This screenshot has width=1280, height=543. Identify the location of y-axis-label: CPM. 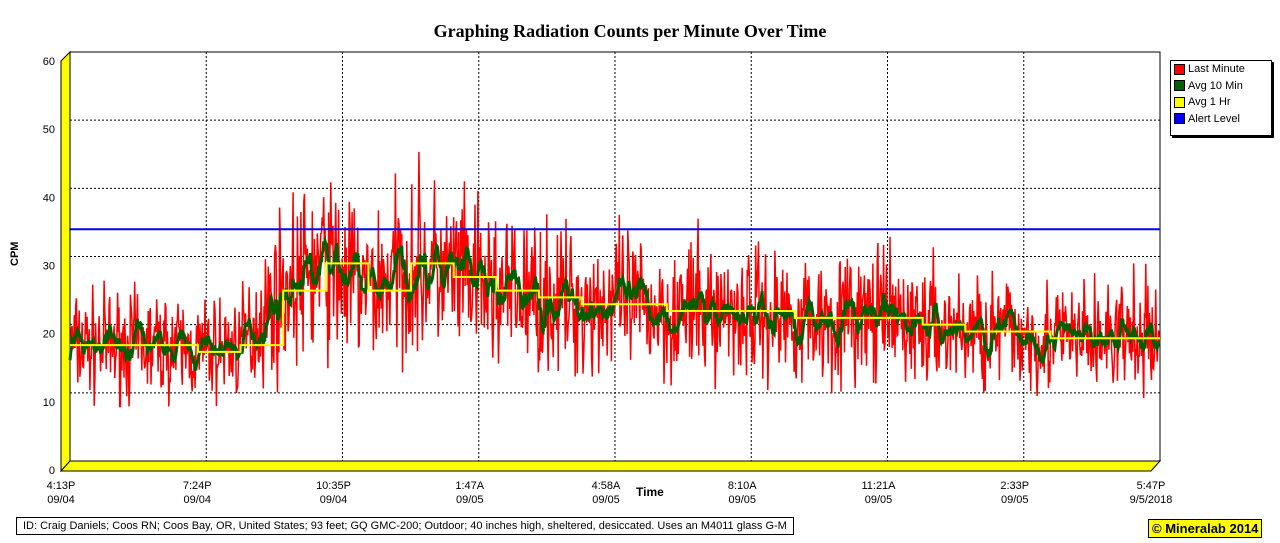
(15, 253).